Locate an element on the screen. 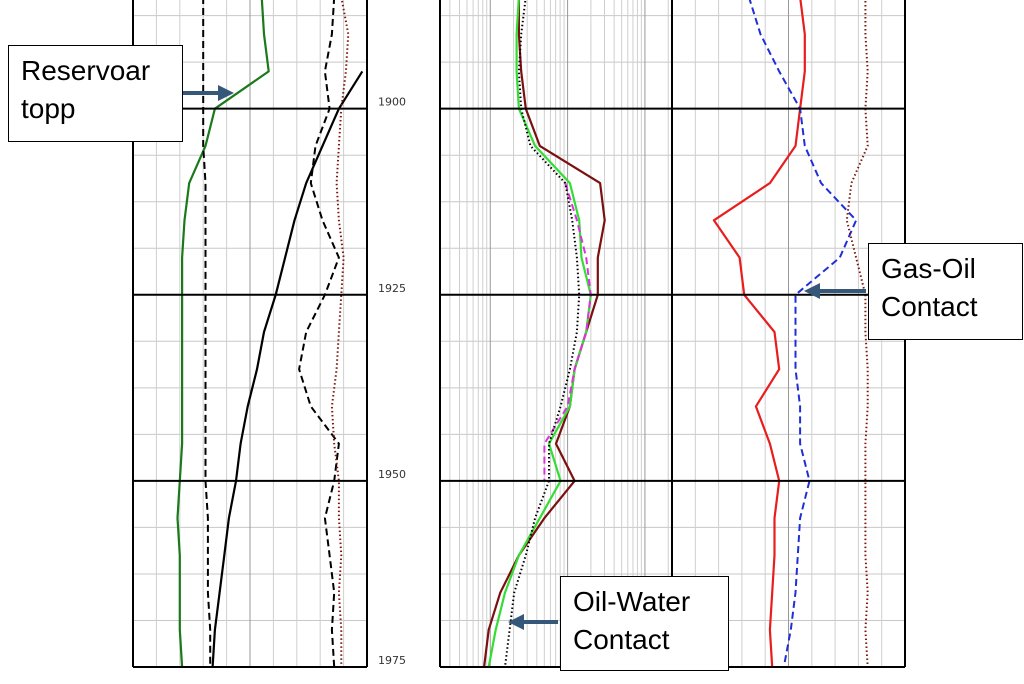 The height and width of the screenshot is (684, 1024). annotation: Reservoar topp is located at coordinates (95, 93).